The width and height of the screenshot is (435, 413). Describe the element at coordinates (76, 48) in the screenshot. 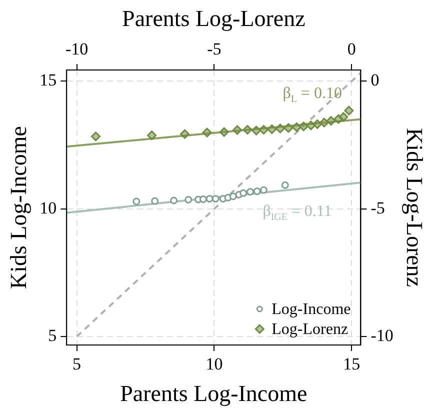

I see `x2-tick-label: -10` at that location.